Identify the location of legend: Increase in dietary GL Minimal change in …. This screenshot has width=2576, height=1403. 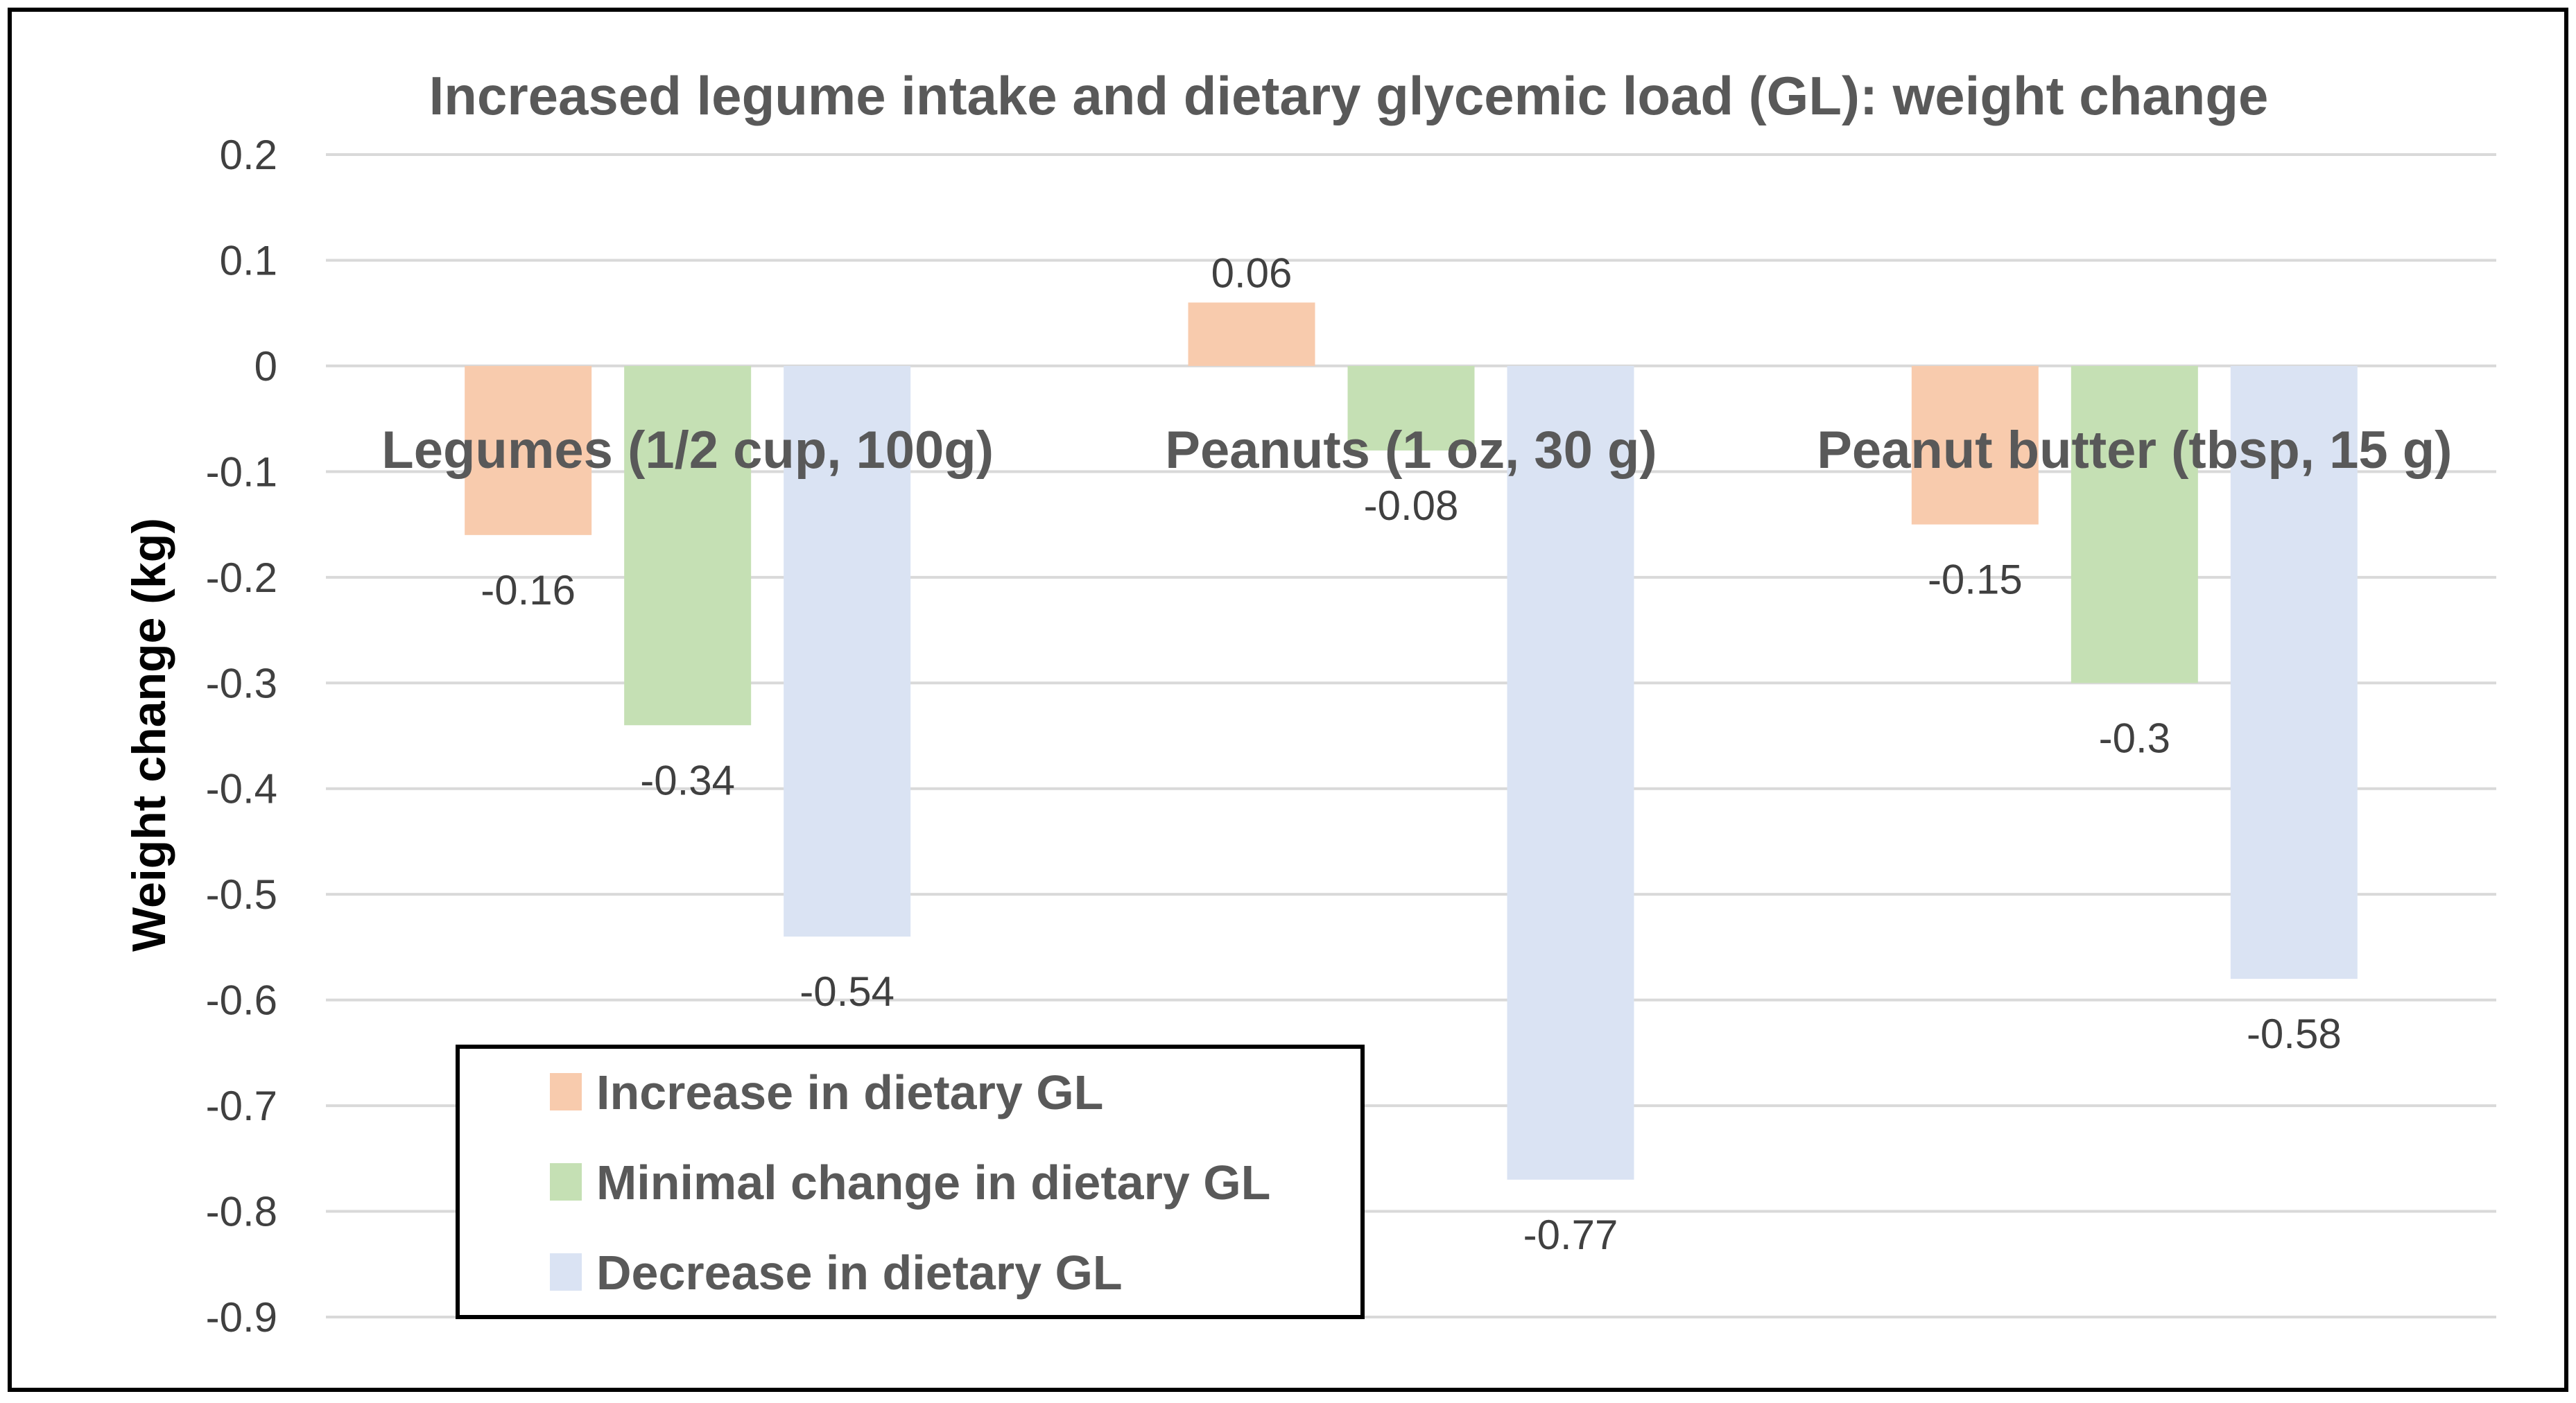
(910, 1182).